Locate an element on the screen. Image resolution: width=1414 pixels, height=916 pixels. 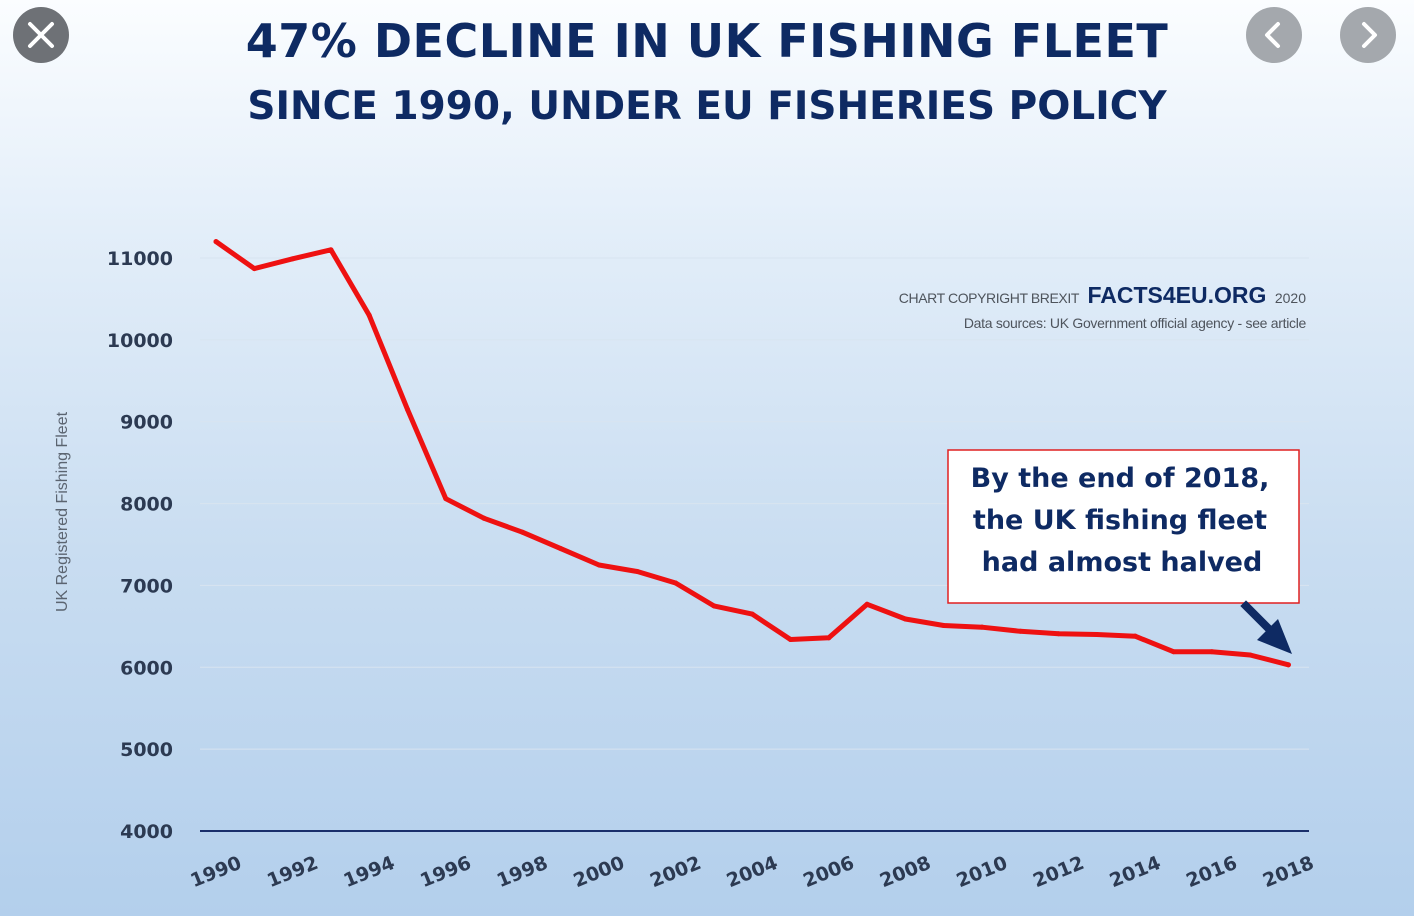
y-tick-label: 4000 is located at coordinates (146, 832).